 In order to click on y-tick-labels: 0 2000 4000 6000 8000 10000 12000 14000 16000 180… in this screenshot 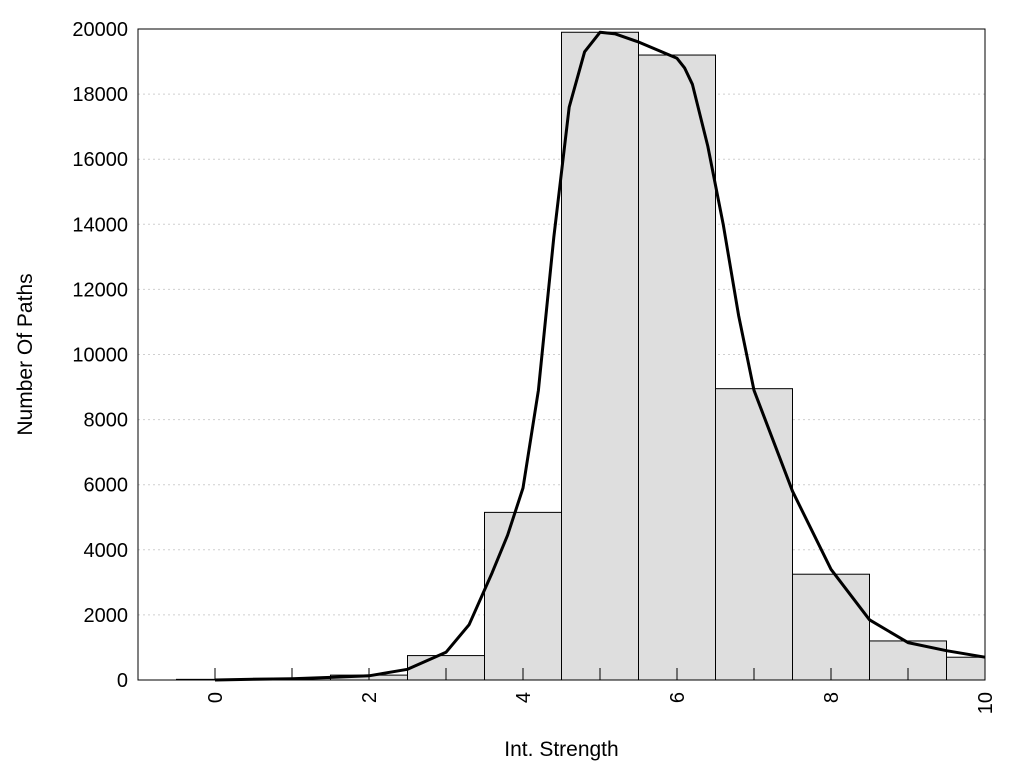, I will do `click(100, 355)`.